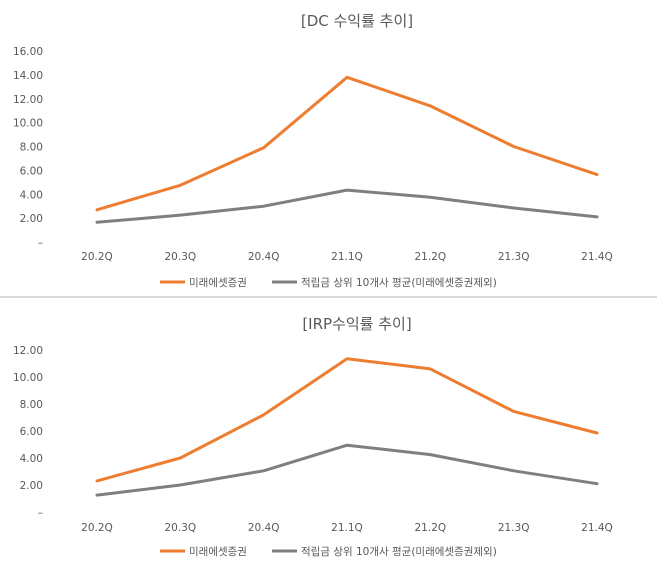 This screenshot has width=657, height=569. Describe the element at coordinates (356, 324) in the screenshot. I see `chart-title: [IRP수익률 추이]` at that location.